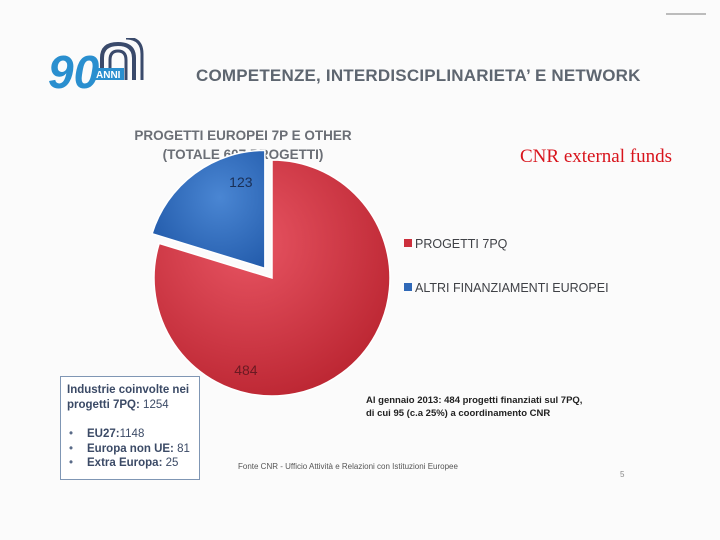 The image size is (720, 540). What do you see at coordinates (183, 448) in the screenshot?
I see `item-value: 81` at bounding box center [183, 448].